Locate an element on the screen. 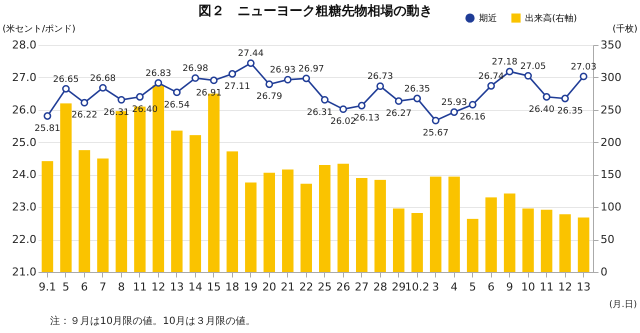 This screenshot has height=333, width=640. y-tick-label: 21.0 is located at coordinates (24, 272).